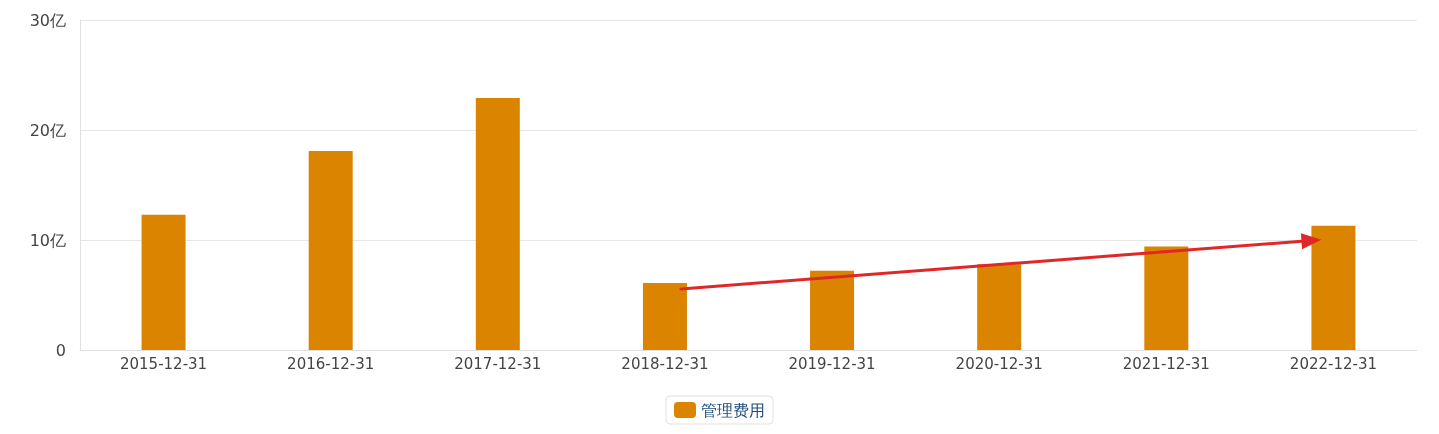 The image size is (1439, 434). Describe the element at coordinates (1166, 363) in the screenshot. I see `x-tick-label: 2021-12-31` at that location.